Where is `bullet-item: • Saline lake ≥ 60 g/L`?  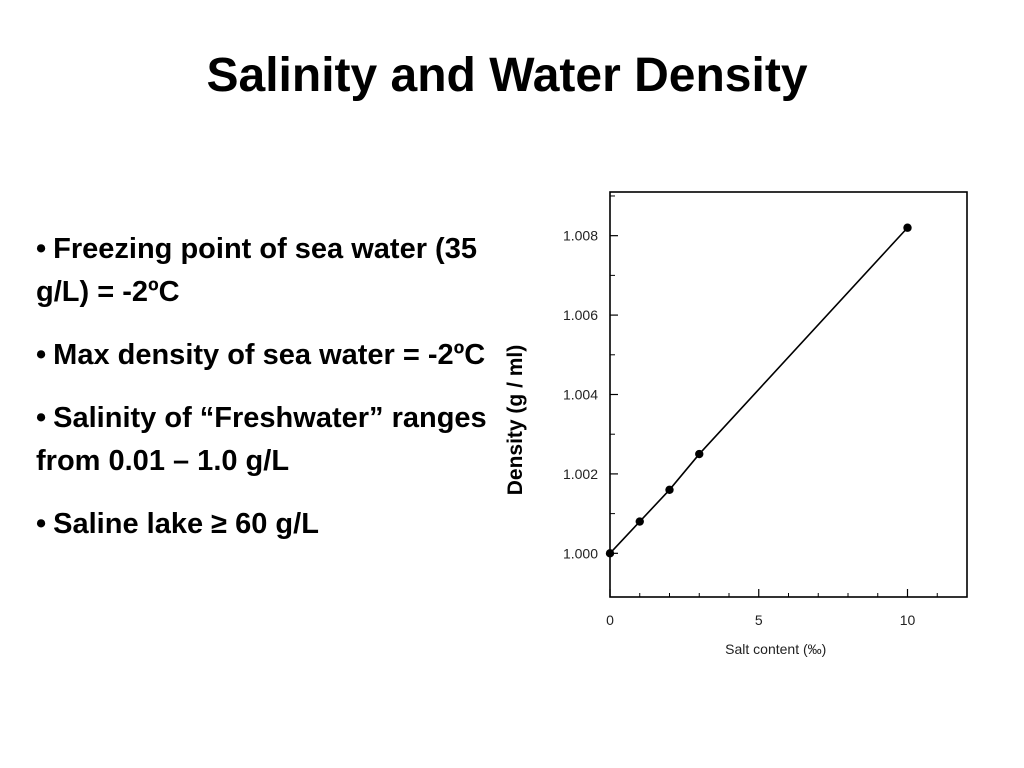
bullet-item: • Saline lake ≥ 60 g/L is located at coordinates (266, 524).